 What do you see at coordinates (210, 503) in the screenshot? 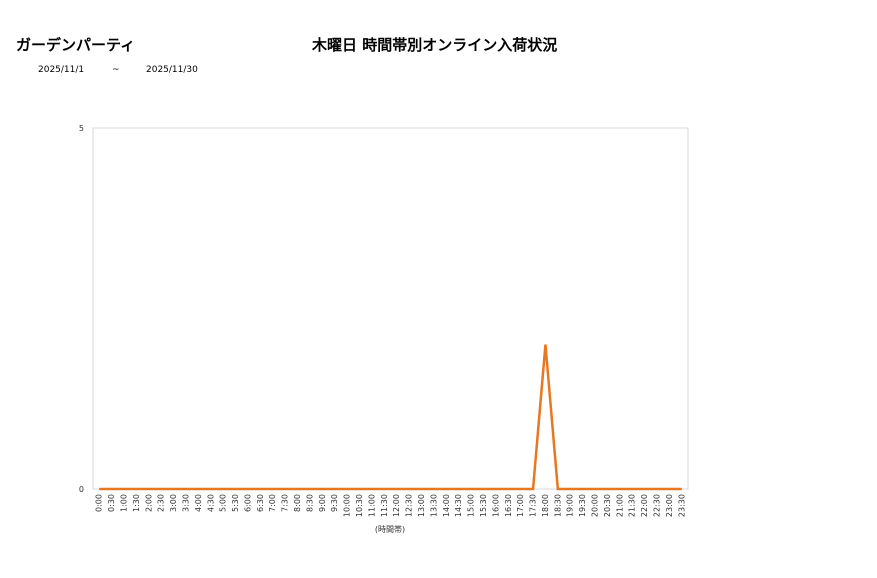
I see `x-tick-label: 4:30` at bounding box center [210, 503].